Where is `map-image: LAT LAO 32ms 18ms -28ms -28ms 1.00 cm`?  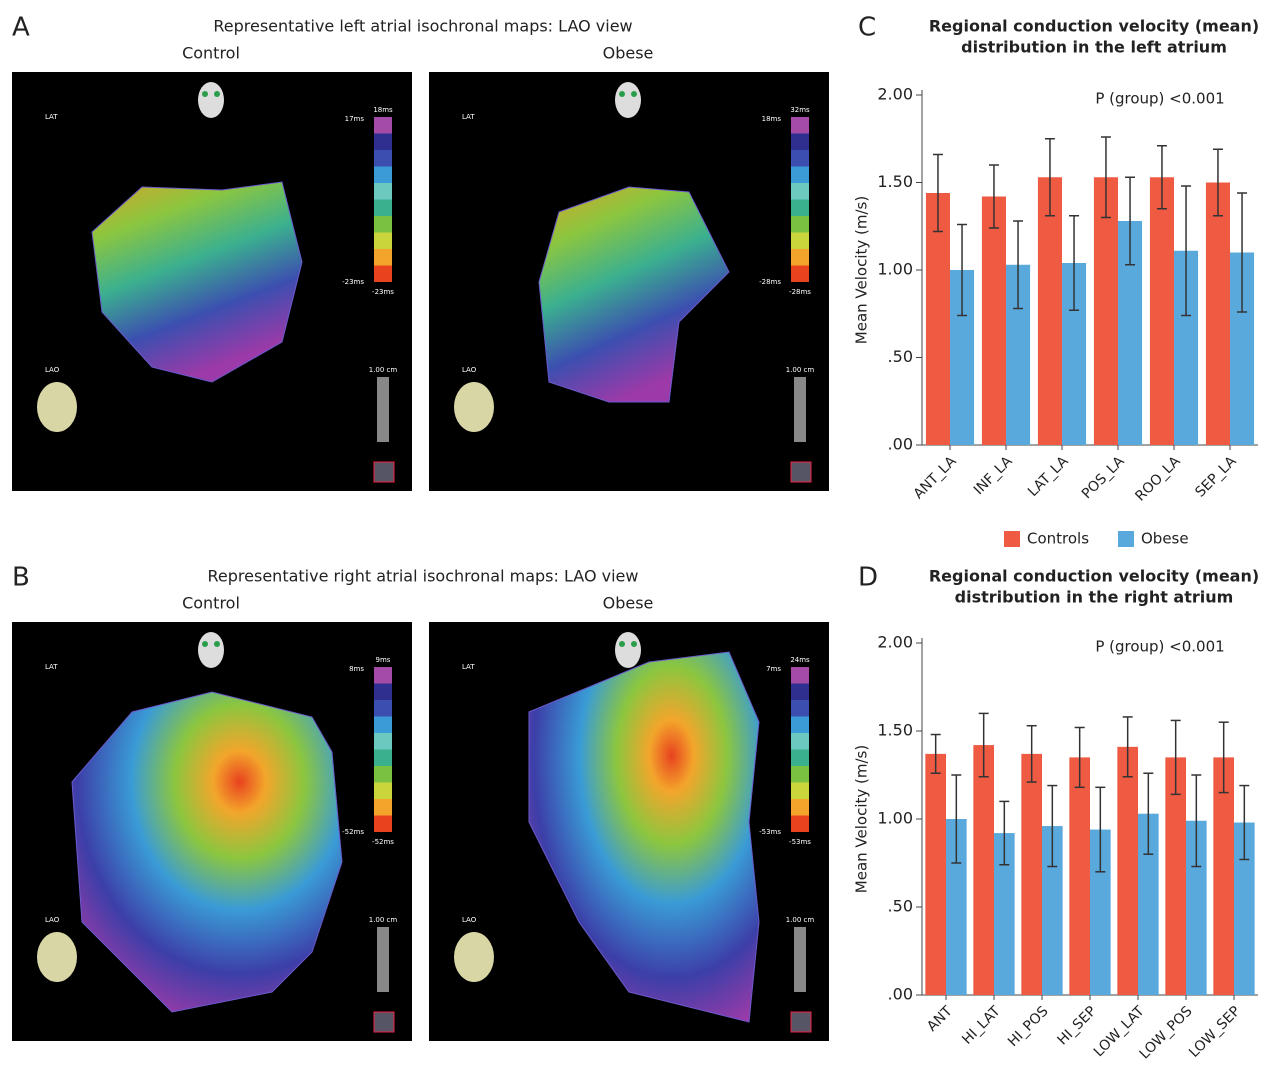 map-image: LAT LAO 32ms 18ms -28ms -28ms 1.00 cm is located at coordinates (629, 281).